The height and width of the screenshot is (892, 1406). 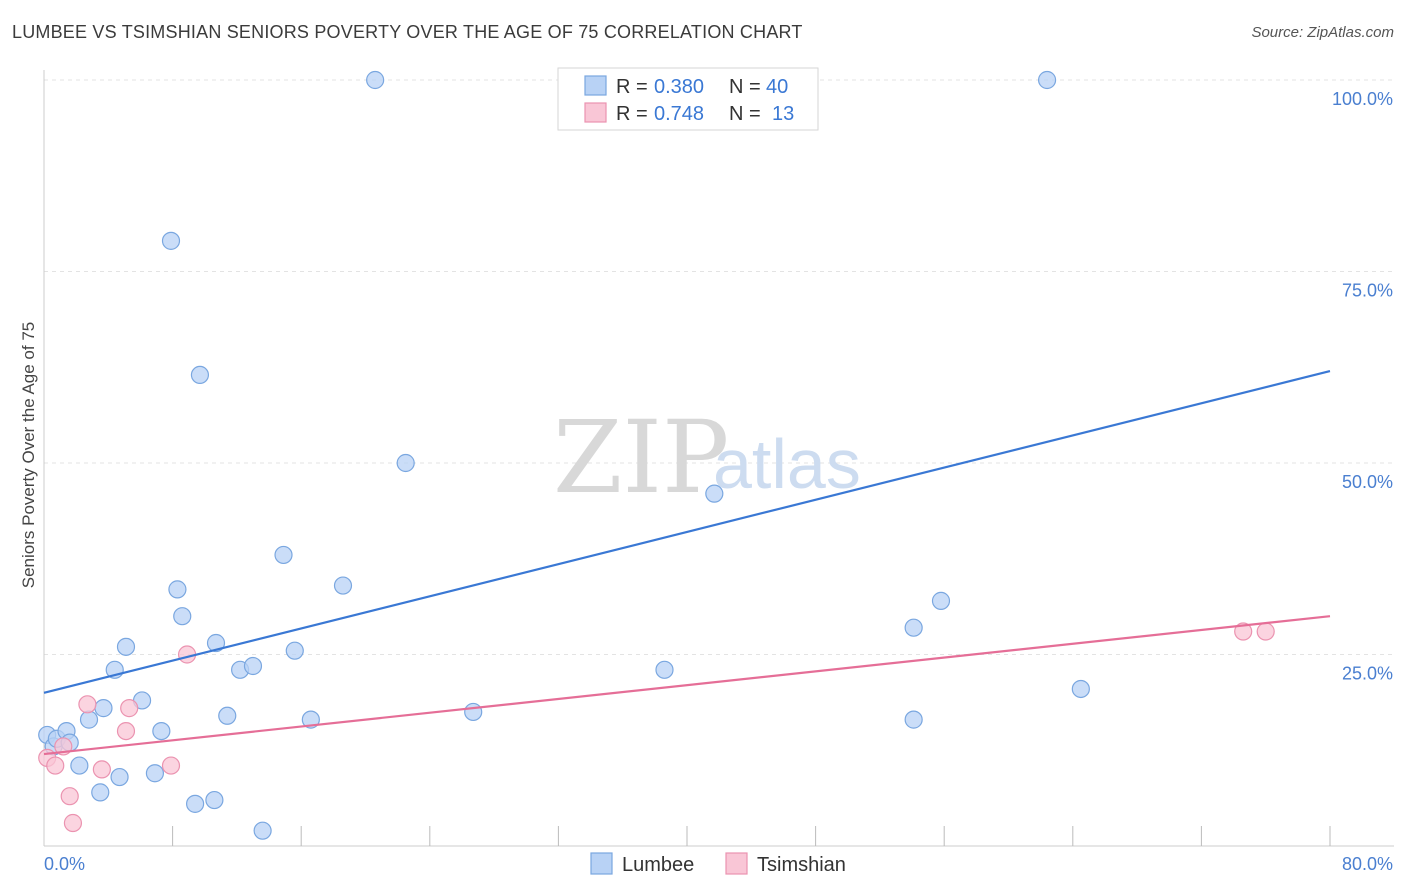 What do you see at coordinates (1367, 864) in the screenshot?
I see `x-tick-label-max: 80.0%` at bounding box center [1367, 864].